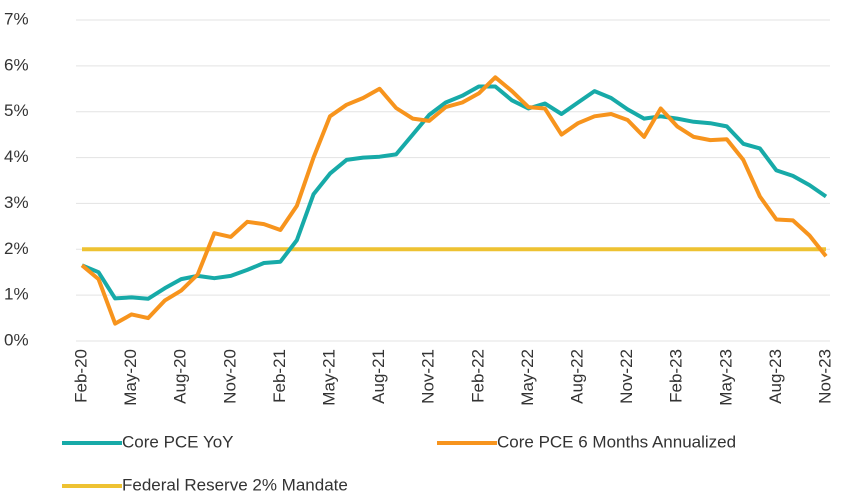 The height and width of the screenshot is (496, 848). I want to click on y-tick-label: 5%, so click(16, 110).